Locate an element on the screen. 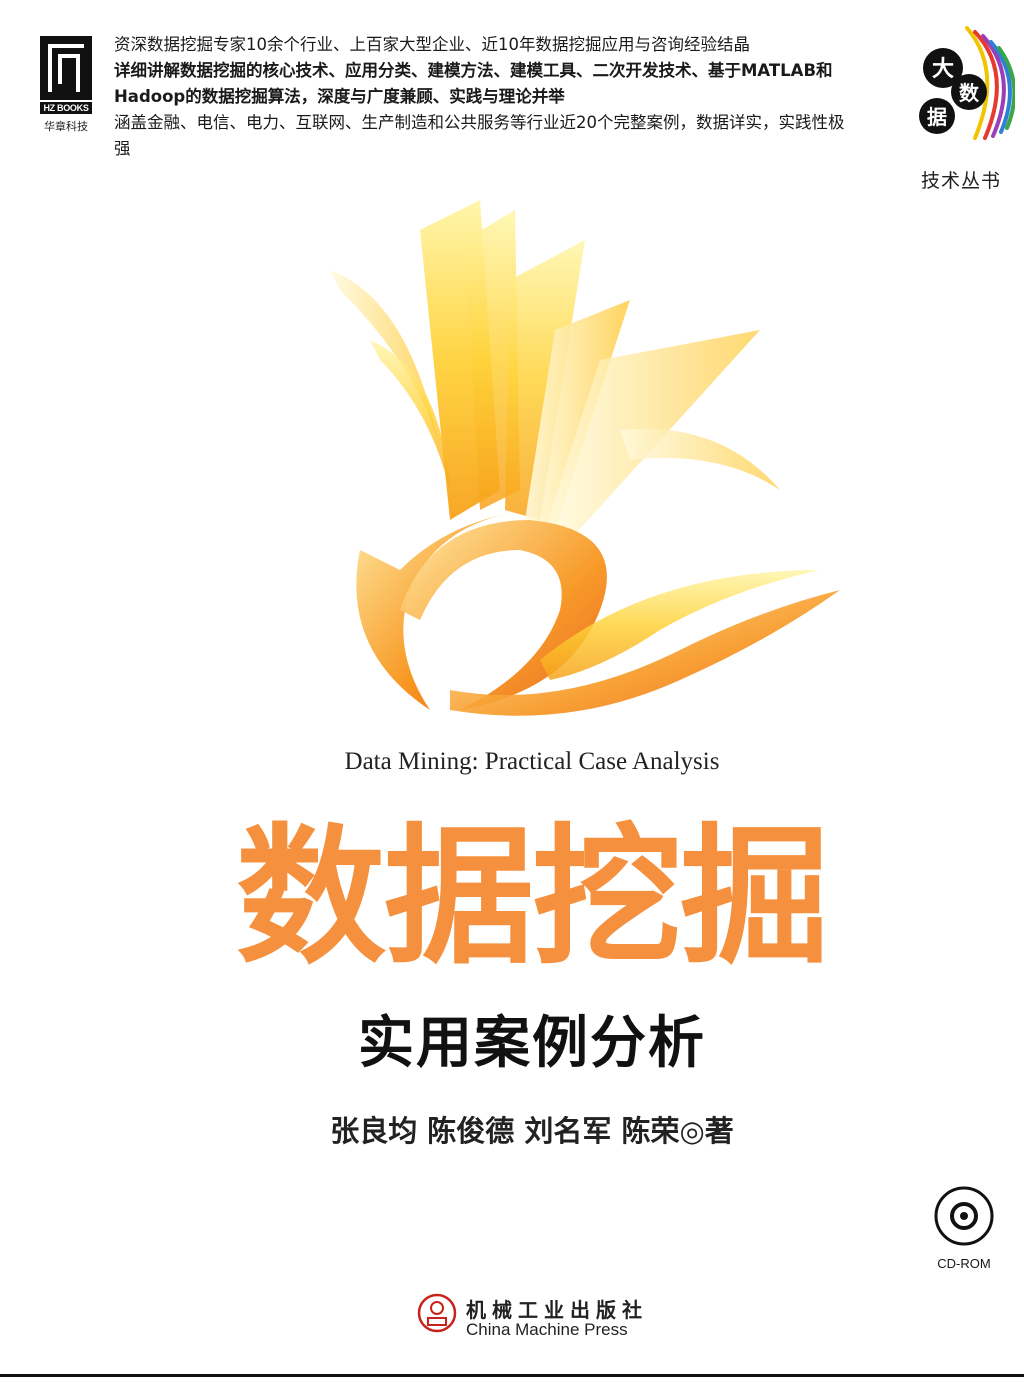 This screenshot has width=1024, height=1382. cd-rom-badge: CD-ROM is located at coordinates (964, 1227).